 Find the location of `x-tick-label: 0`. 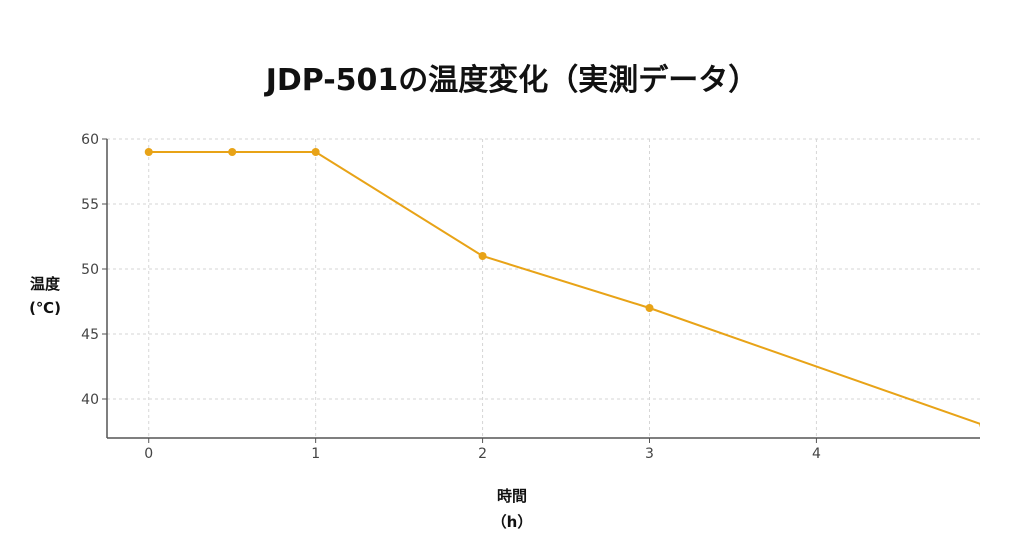

x-tick-label: 0 is located at coordinates (148, 454).